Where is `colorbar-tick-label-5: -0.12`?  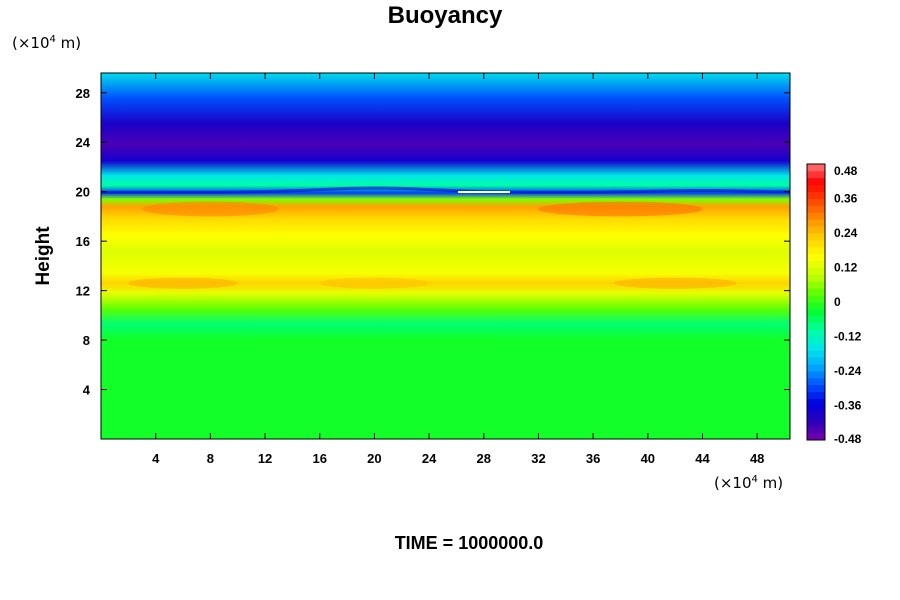 colorbar-tick-label-5: -0.12 is located at coordinates (848, 337).